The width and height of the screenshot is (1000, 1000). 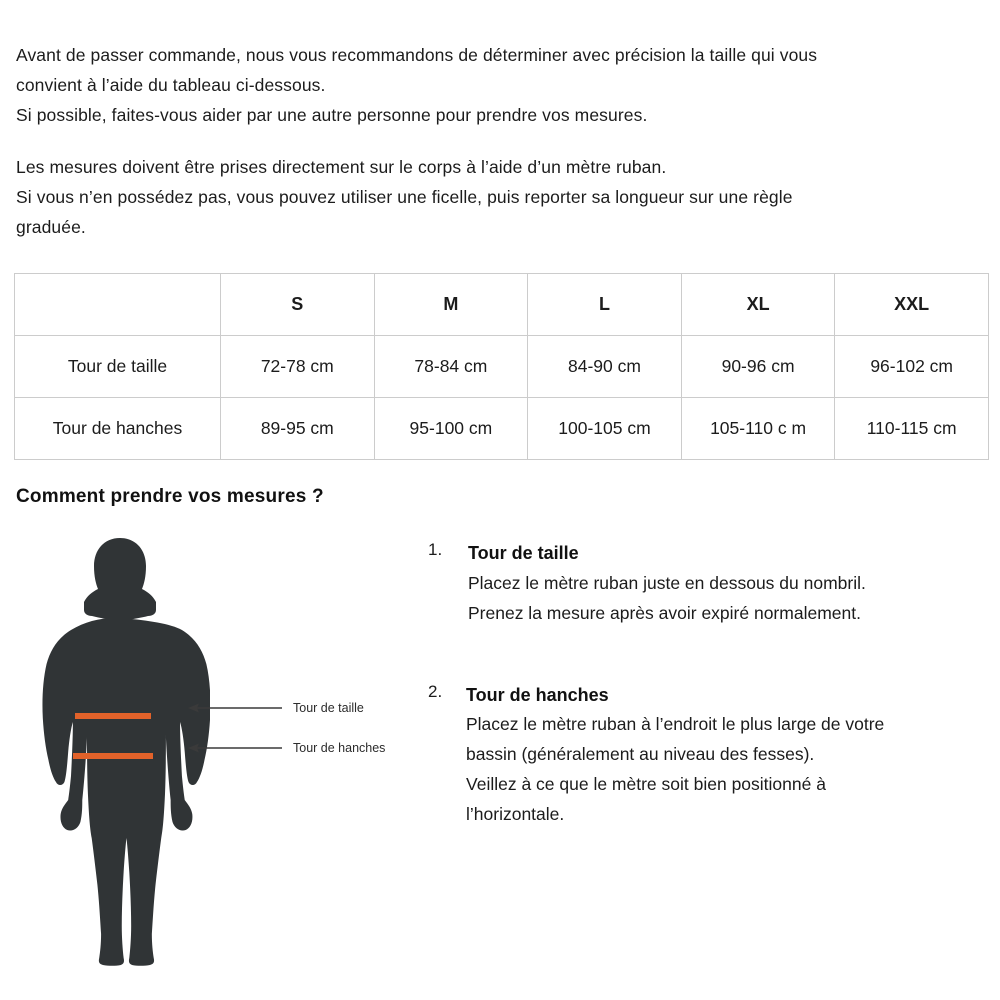 What do you see at coordinates (758, 304) in the screenshot?
I see `table-header-size-xl: XL` at bounding box center [758, 304].